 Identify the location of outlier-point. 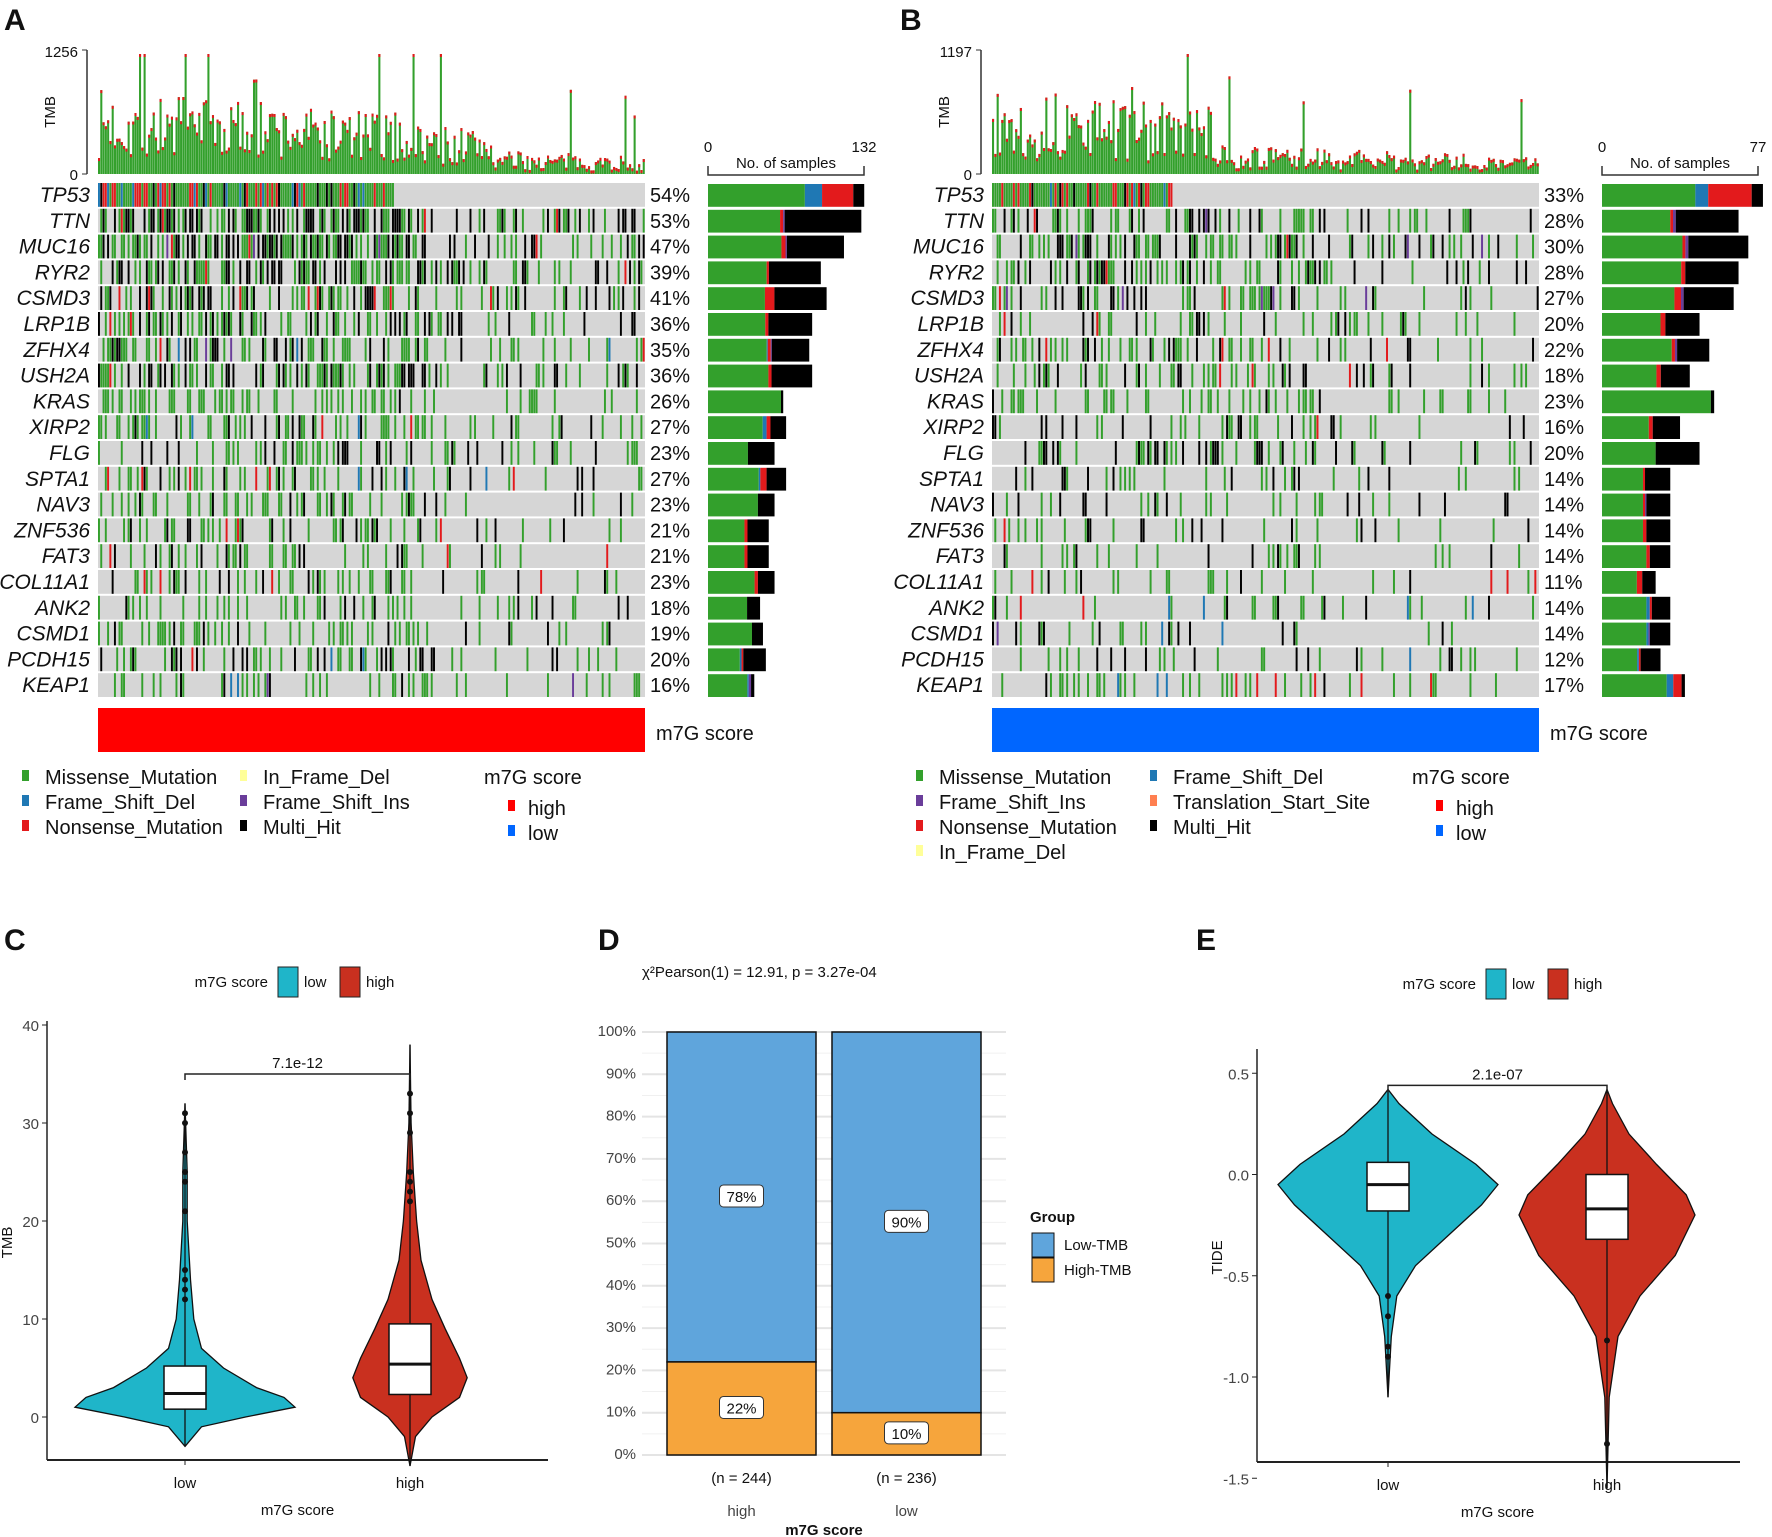
(185, 1211).